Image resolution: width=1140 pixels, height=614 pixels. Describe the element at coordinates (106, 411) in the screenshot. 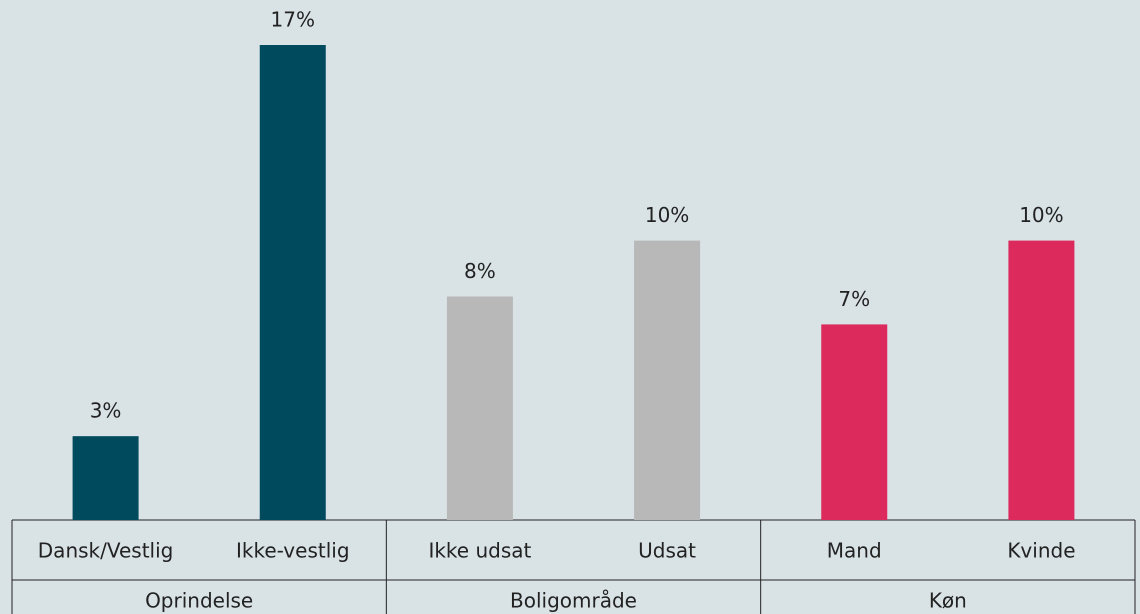

I see `value-label: 3%` at that location.